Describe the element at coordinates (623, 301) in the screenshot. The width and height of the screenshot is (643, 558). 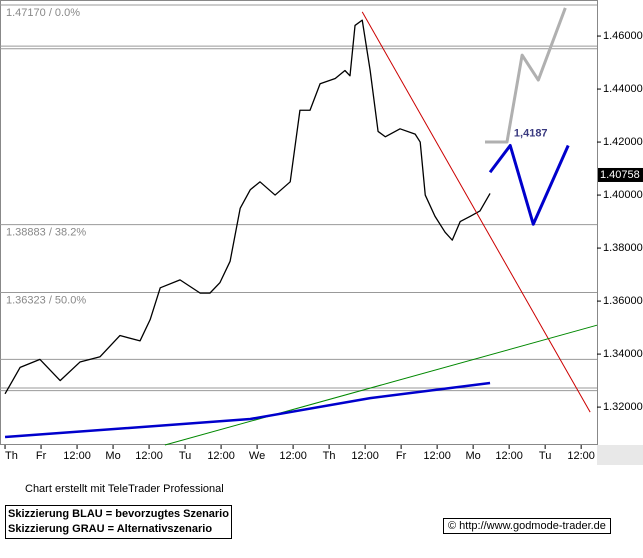
I see `y-tick-label: 1.36000` at that location.